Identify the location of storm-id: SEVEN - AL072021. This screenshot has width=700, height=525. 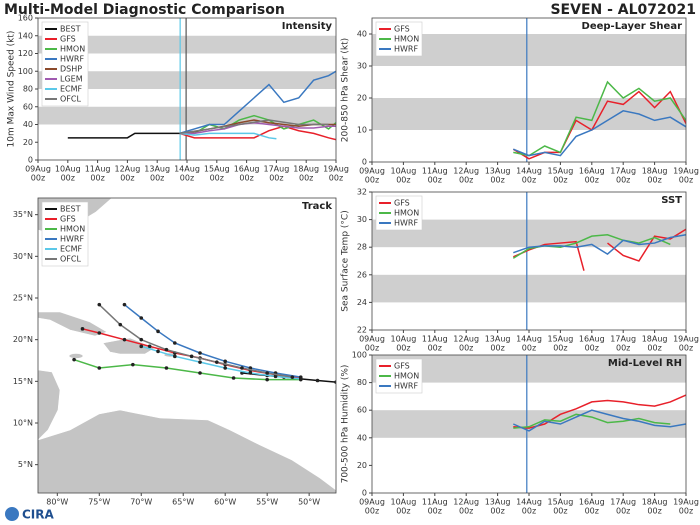
(623, 10).